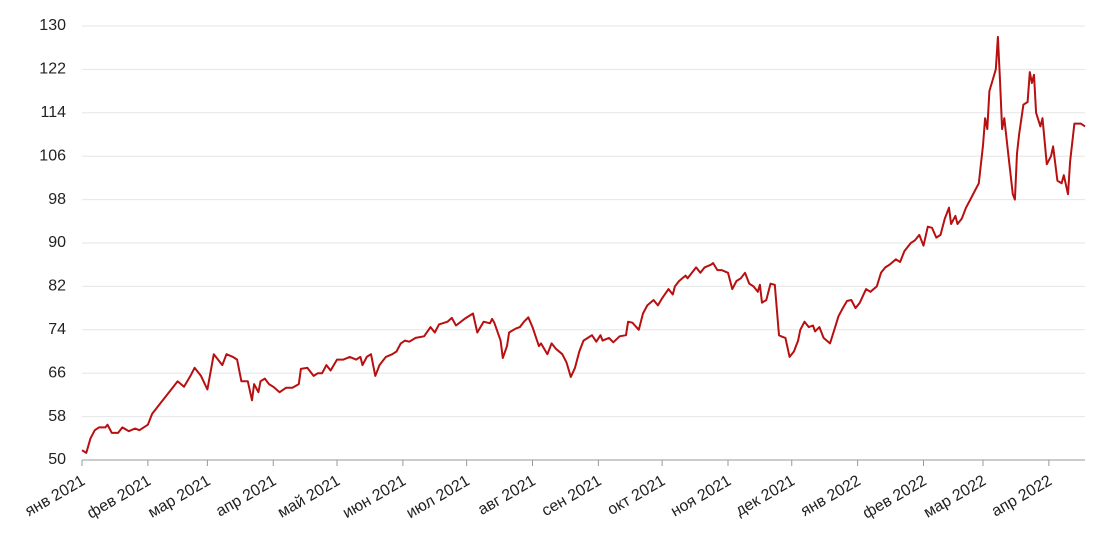  Describe the element at coordinates (1022, 496) in the screenshot. I see `x-tick-label: апр 2022` at that location.